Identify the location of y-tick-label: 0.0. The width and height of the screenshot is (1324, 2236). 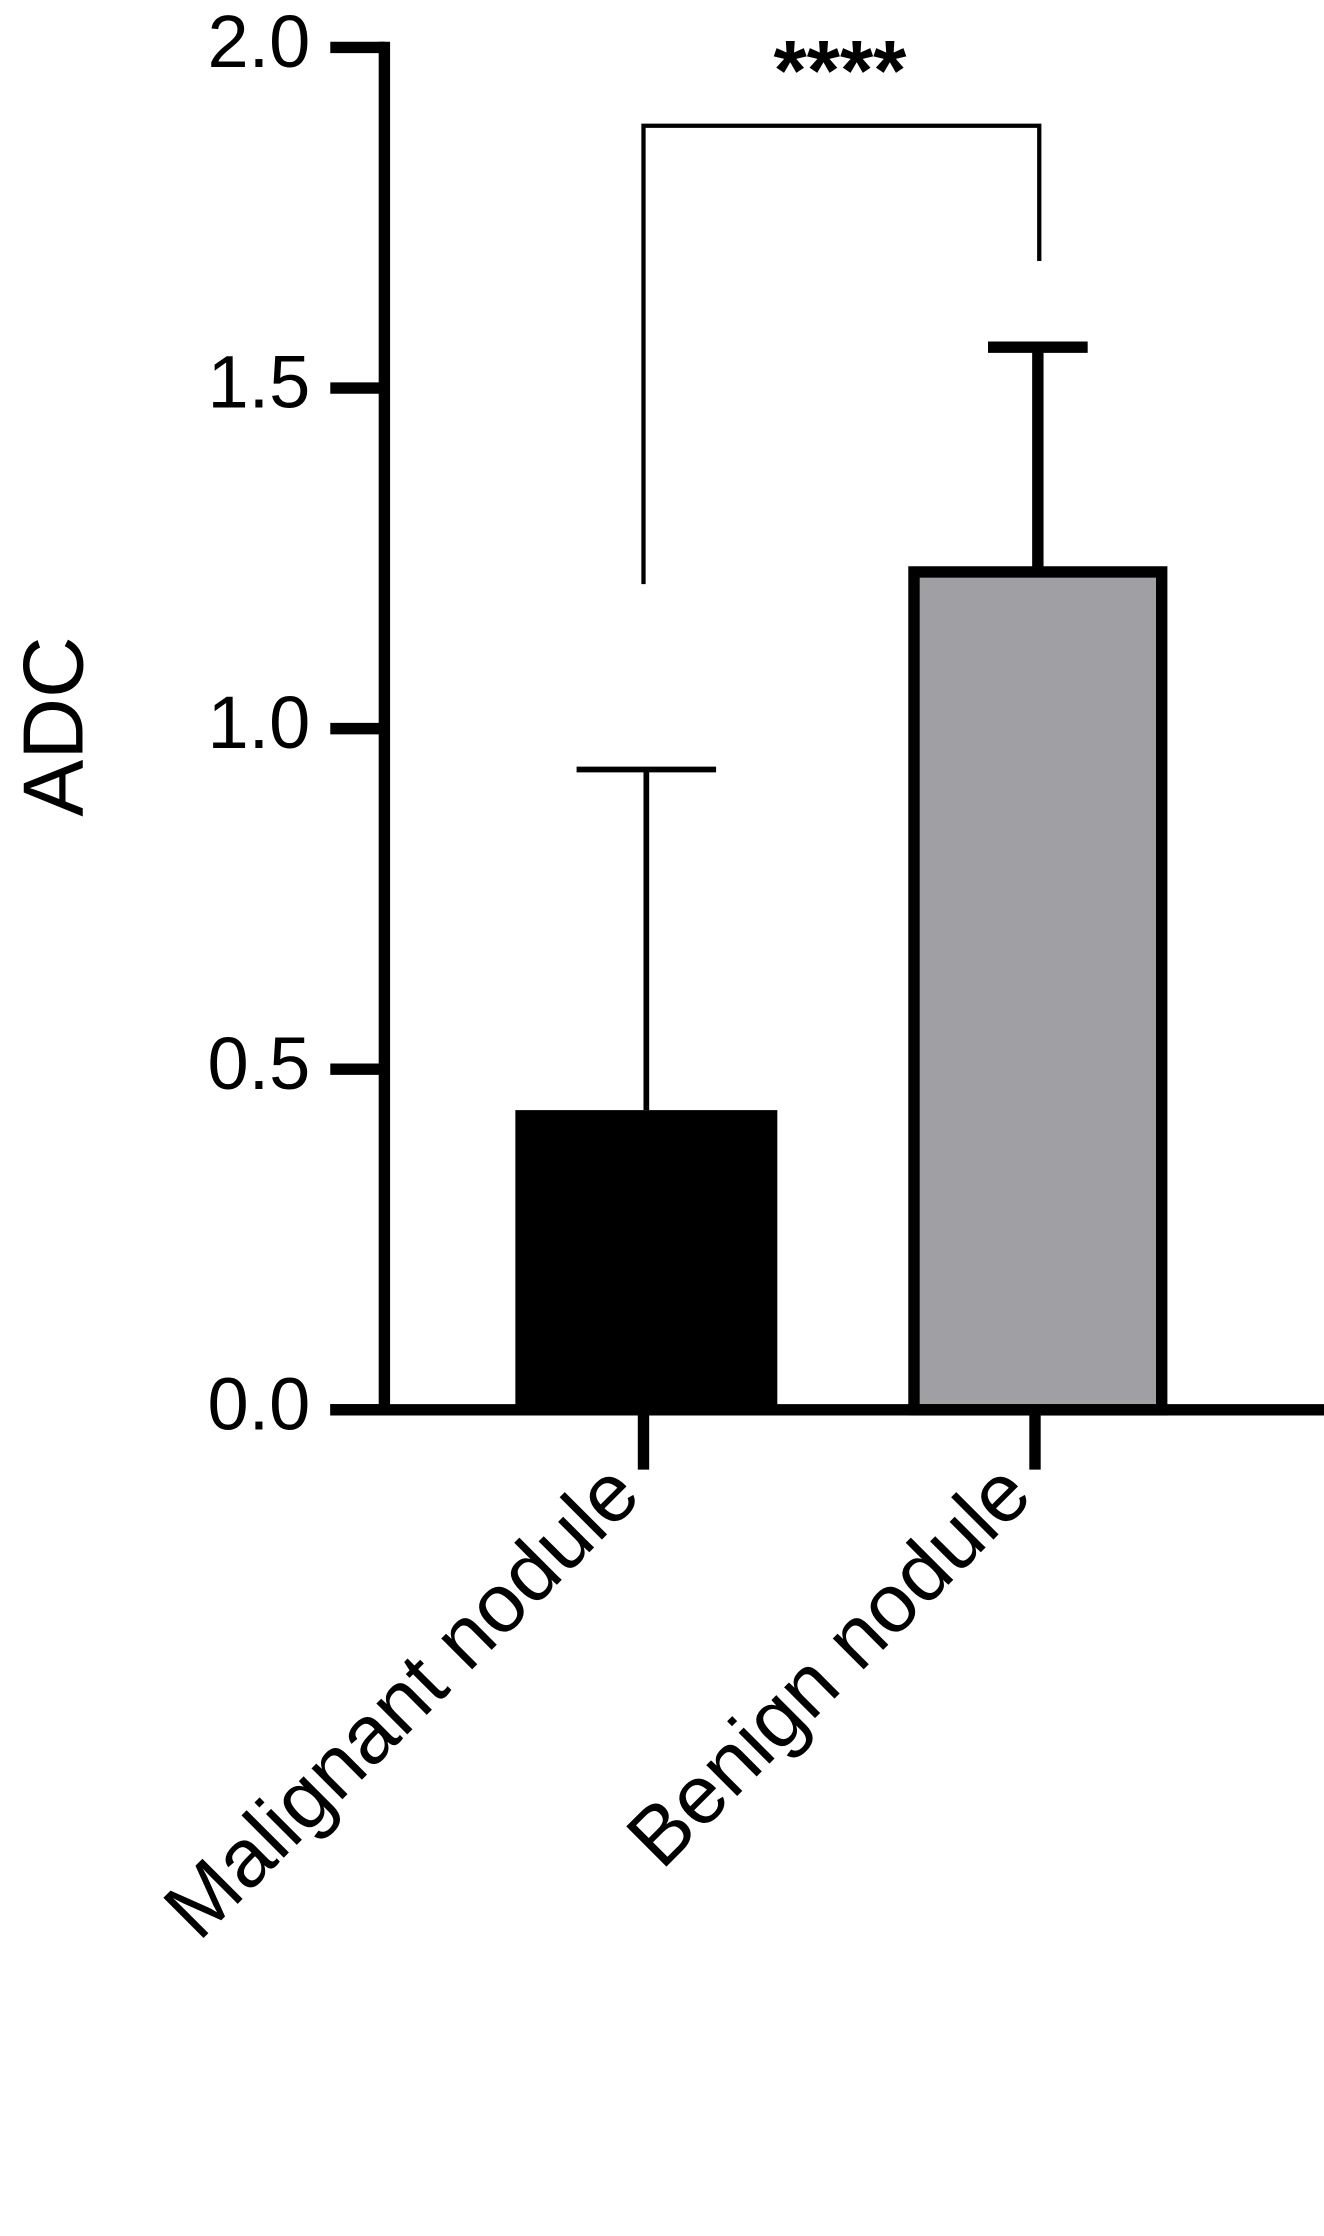
(258, 1403).